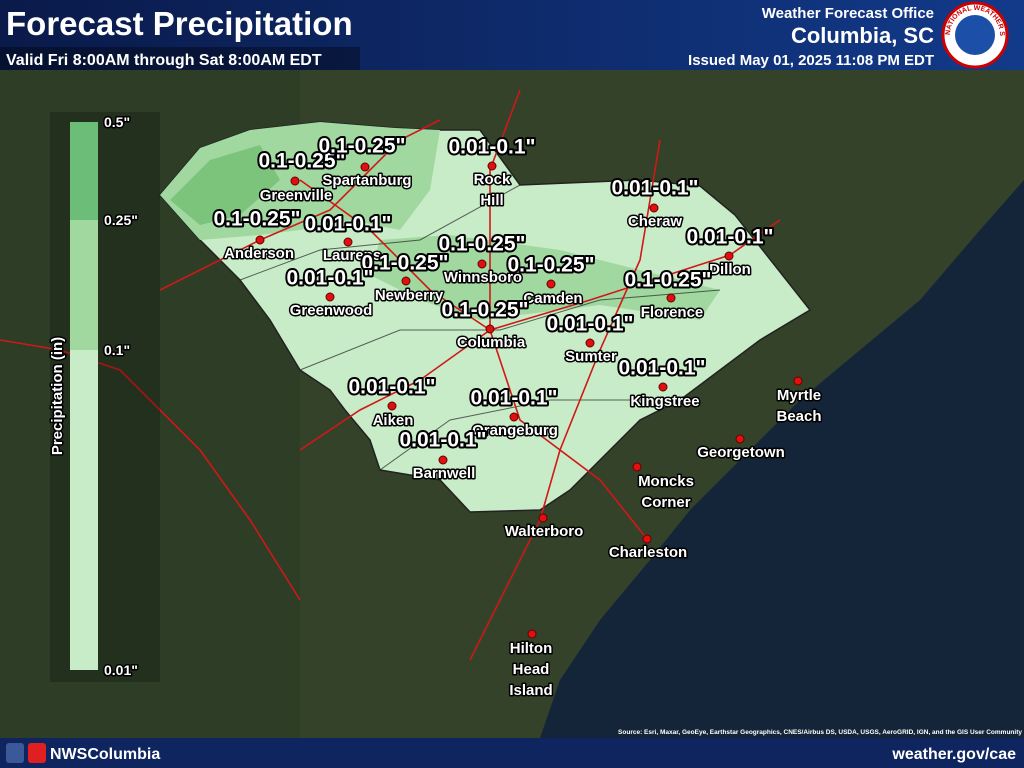 This screenshot has width=1024, height=768. I want to click on city-label: Sumter, so click(591, 356).